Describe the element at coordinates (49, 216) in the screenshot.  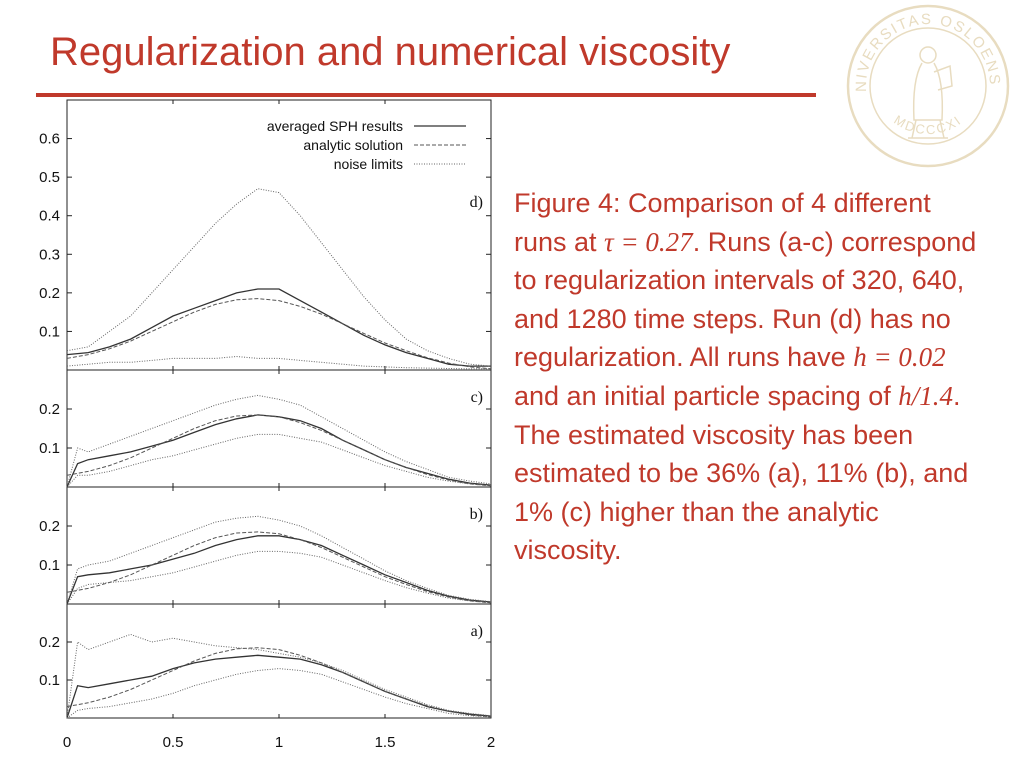
I see `y-tick-label: 0.4` at that location.